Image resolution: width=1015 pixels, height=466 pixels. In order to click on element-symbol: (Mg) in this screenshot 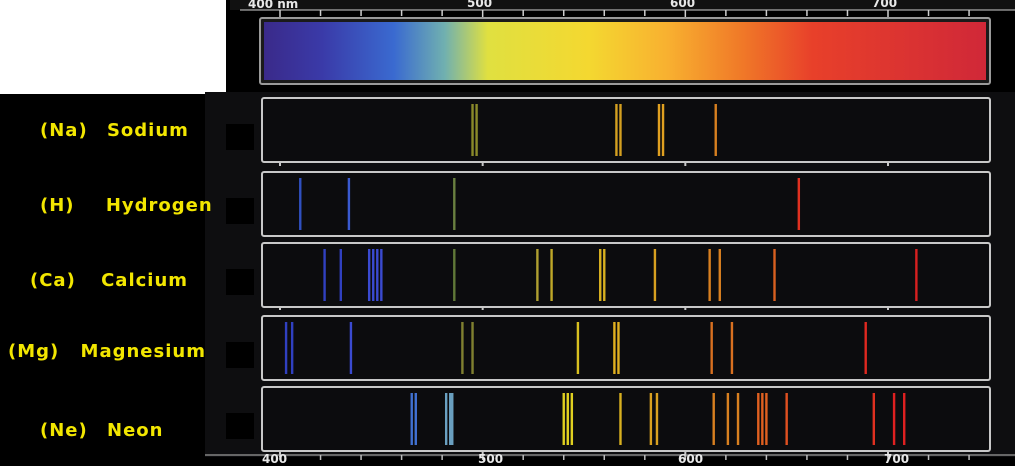, I will do `click(34, 351)`.